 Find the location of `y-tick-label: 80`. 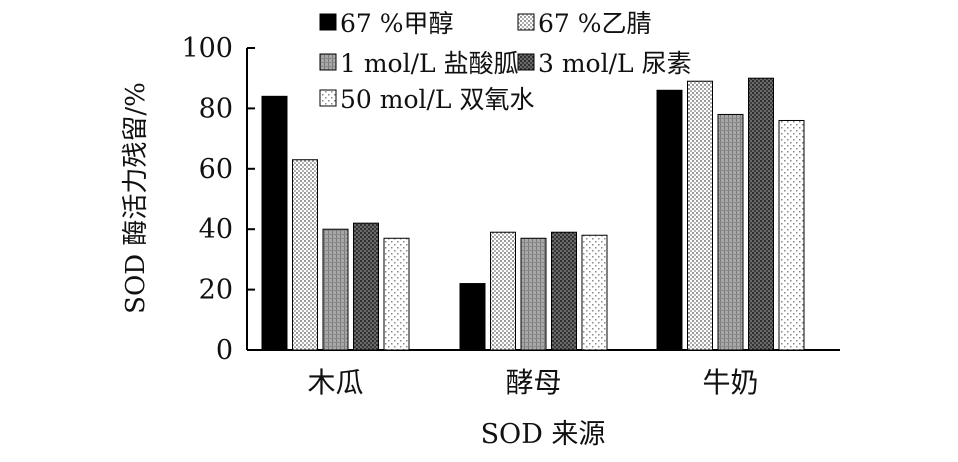

y-tick-label: 80 is located at coordinates (216, 108).